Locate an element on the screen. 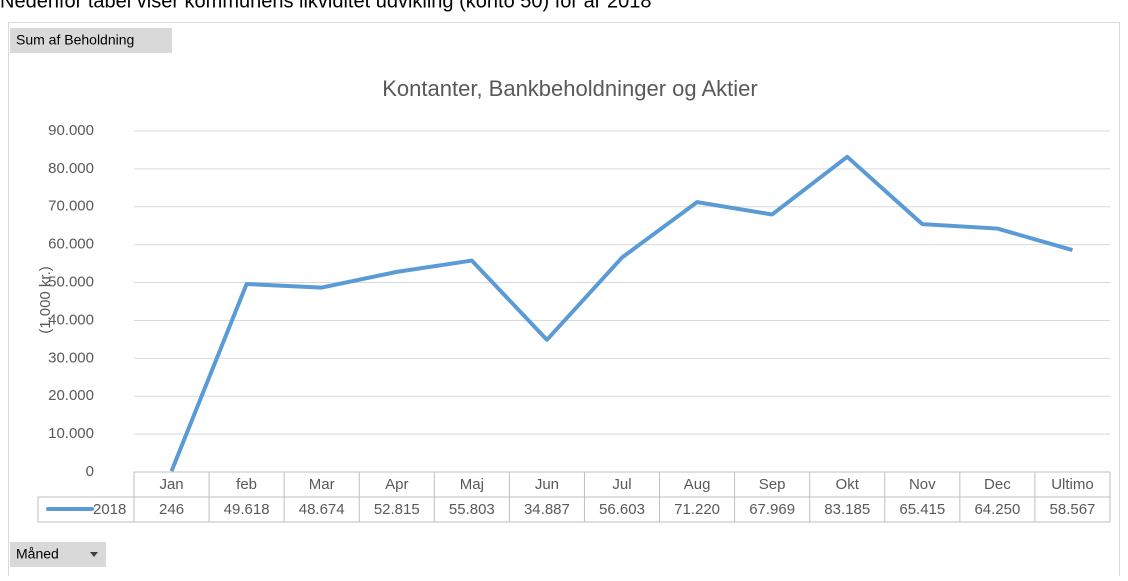 The height and width of the screenshot is (581, 1128). filter-button-label: Sum af Beholdning is located at coordinates (75, 40).